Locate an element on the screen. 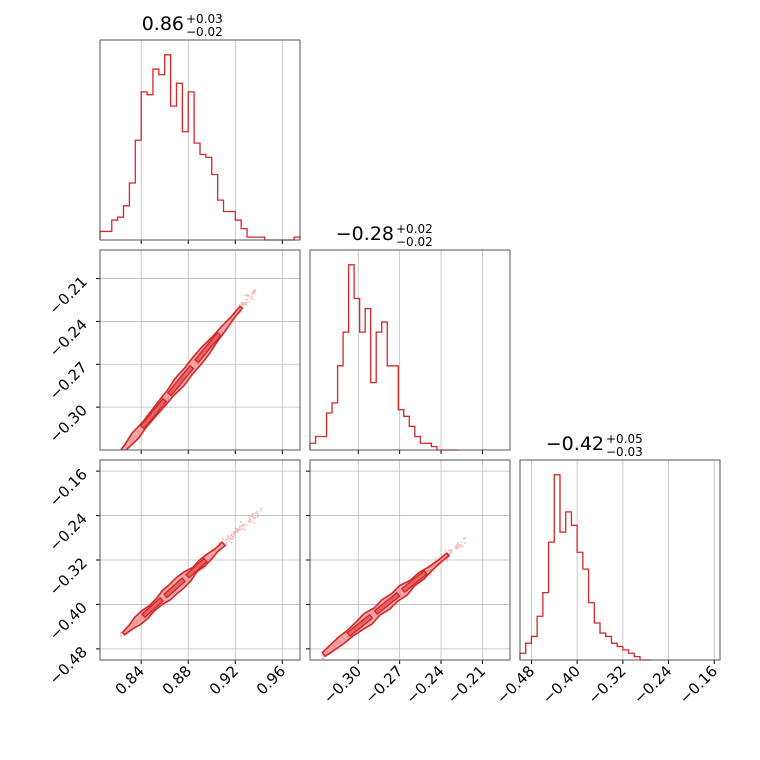 The width and height of the screenshot is (760, 760). x-tick-label: −0.32 is located at coordinates (606, 684).